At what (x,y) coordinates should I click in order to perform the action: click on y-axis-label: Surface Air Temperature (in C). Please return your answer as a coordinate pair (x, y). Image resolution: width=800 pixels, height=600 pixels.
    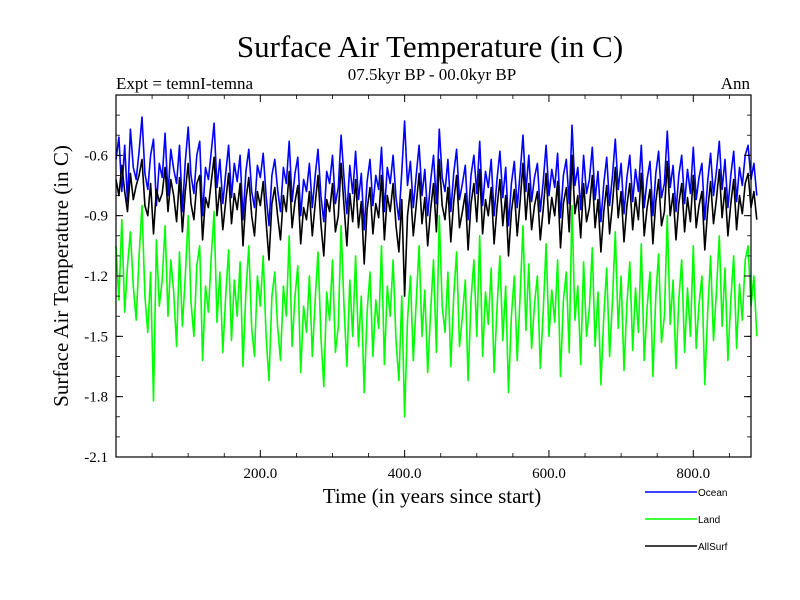
    Looking at the image, I should click on (61, 276).